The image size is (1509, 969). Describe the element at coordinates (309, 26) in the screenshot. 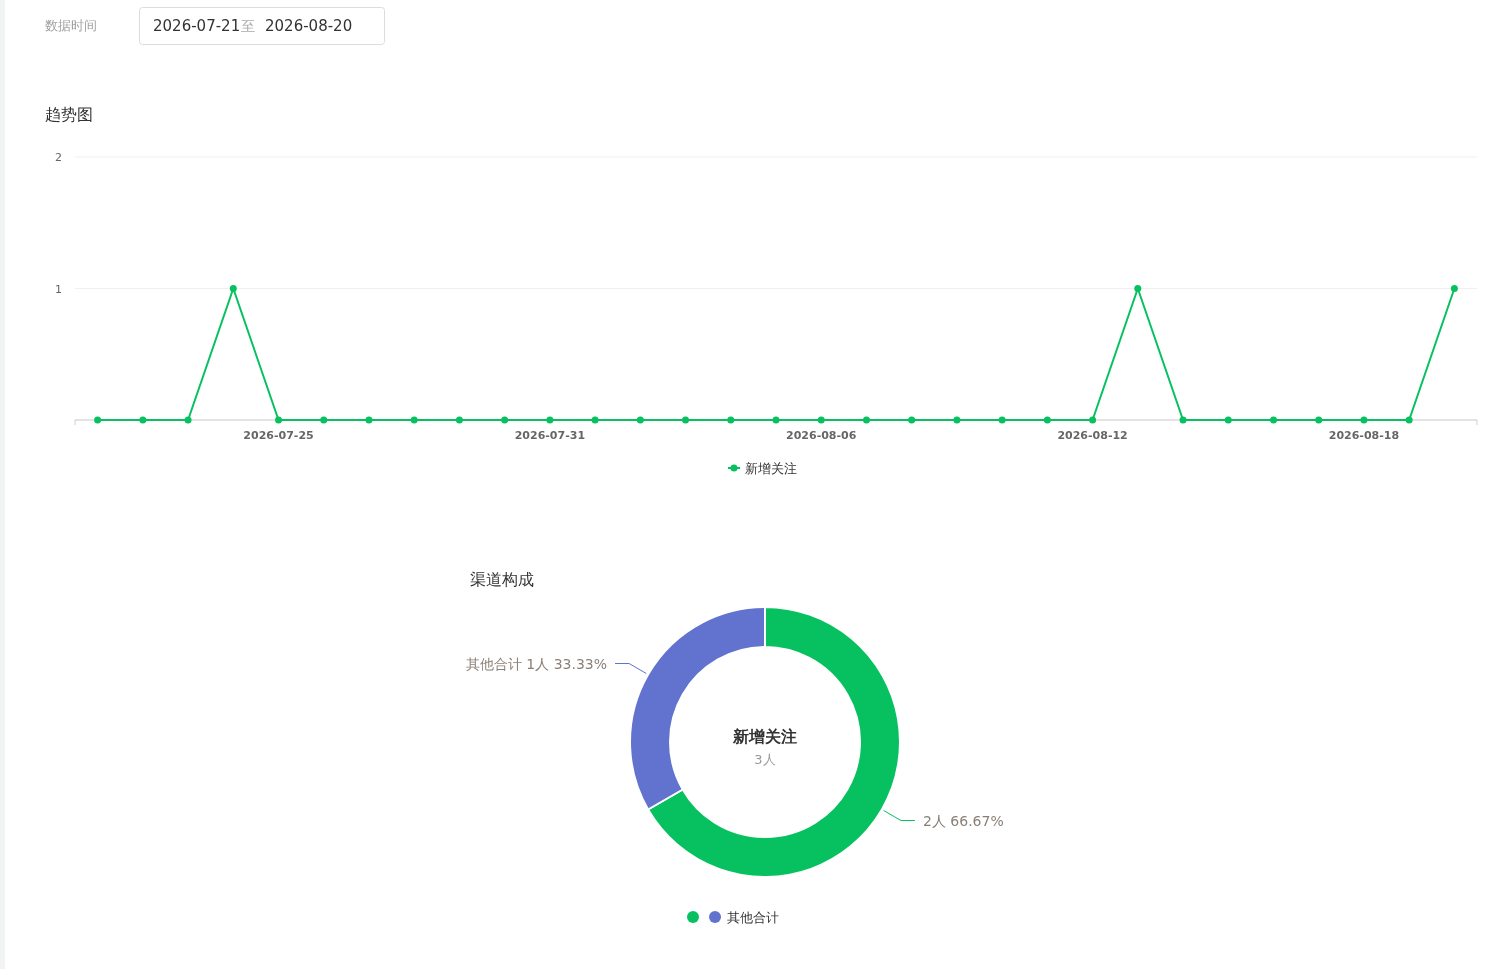

I see `text: 2026-08-20` at that location.